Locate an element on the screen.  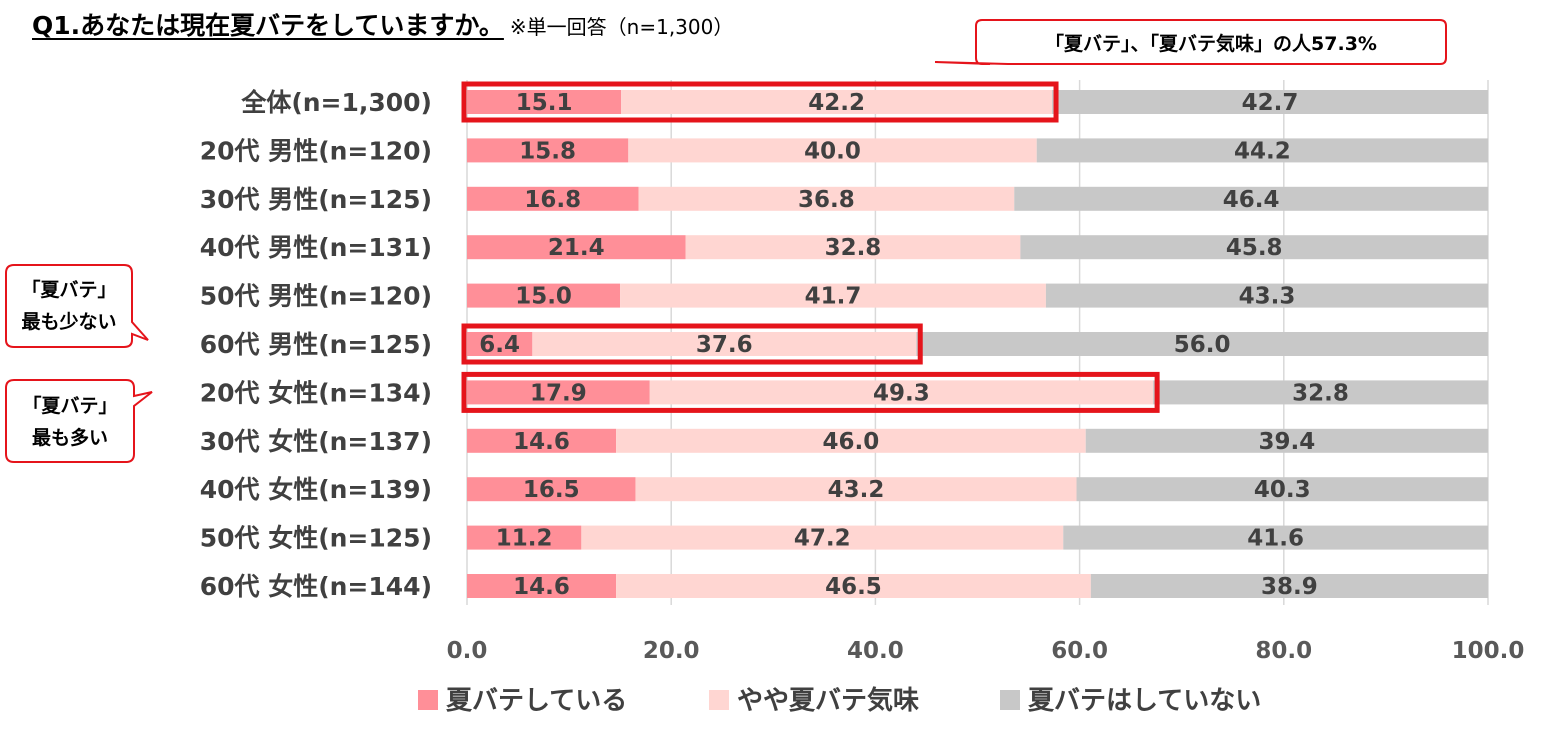
data-label: 43.3 is located at coordinates (1267, 297).